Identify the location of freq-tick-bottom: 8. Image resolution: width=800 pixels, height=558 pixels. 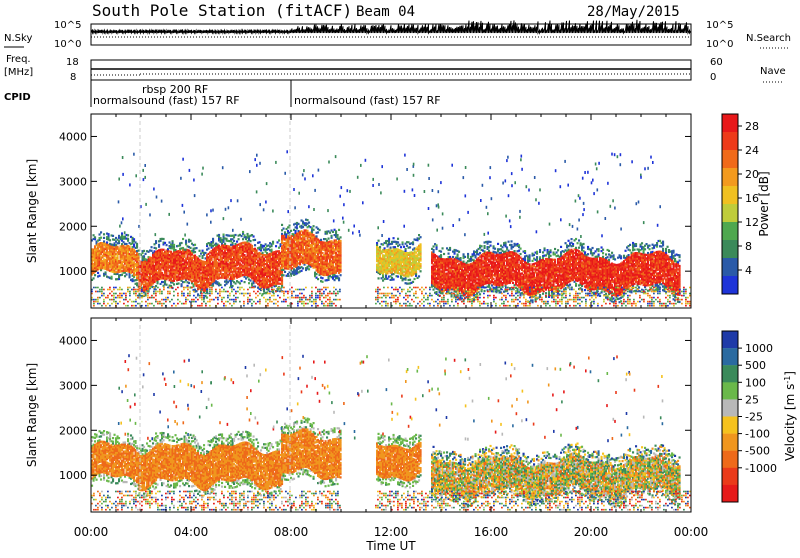
(73, 77).